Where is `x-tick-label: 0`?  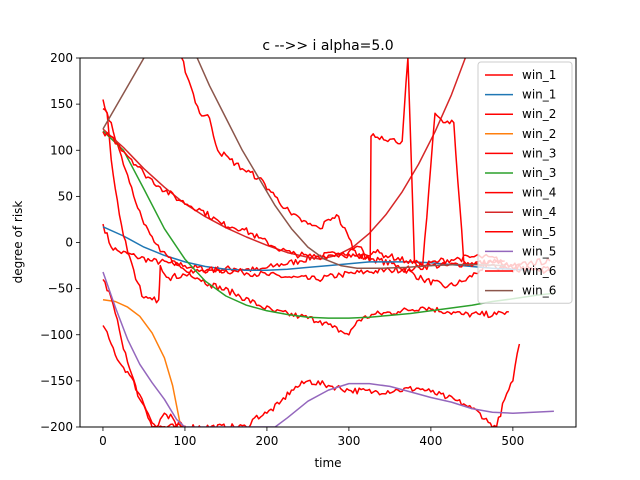 x-tick-label: 0 is located at coordinates (103, 441).